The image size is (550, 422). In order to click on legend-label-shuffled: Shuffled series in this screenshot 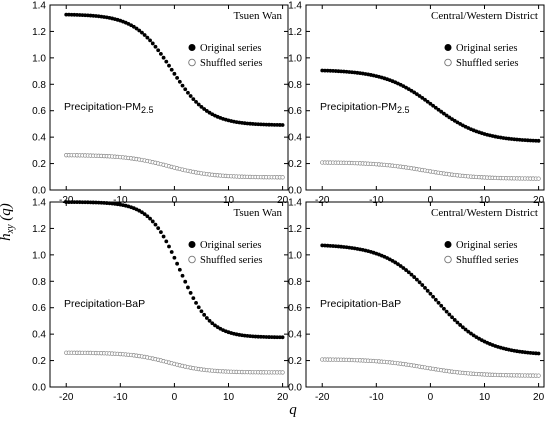, I will do `click(231, 63)`.